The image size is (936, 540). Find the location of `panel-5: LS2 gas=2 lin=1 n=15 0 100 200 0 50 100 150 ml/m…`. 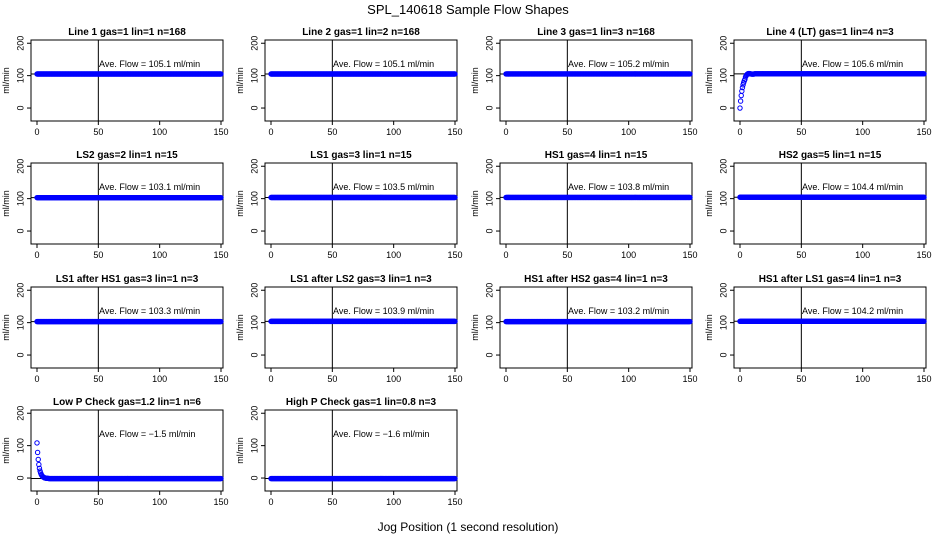

panel-5: LS2 gas=2 lin=1 n=15 0 100 200 0 50 100 150 ml/m… is located at coordinates (115, 205).